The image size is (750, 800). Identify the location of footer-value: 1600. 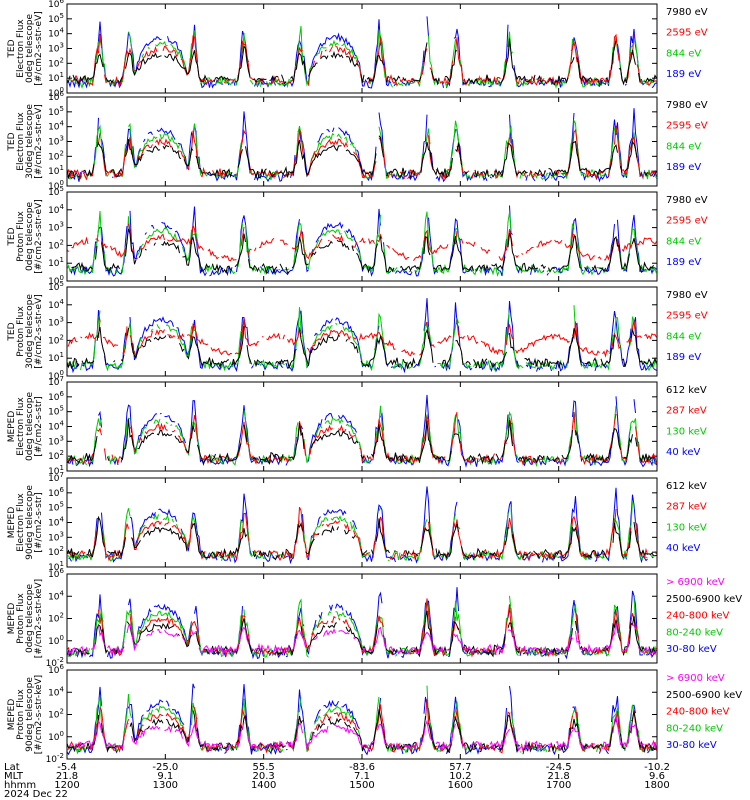
(460, 785).